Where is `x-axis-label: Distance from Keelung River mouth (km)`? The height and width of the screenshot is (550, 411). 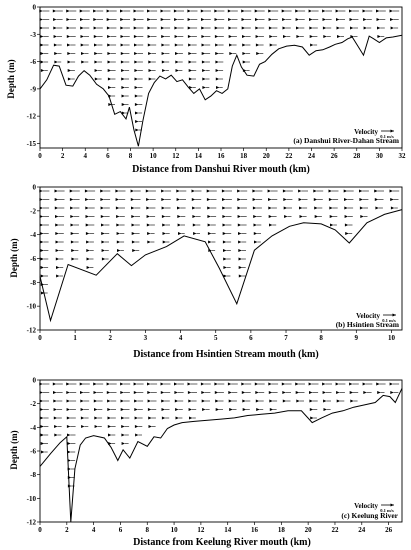
x-axis-label: Distance from Keelung River mouth (km) is located at coordinates (222, 542).